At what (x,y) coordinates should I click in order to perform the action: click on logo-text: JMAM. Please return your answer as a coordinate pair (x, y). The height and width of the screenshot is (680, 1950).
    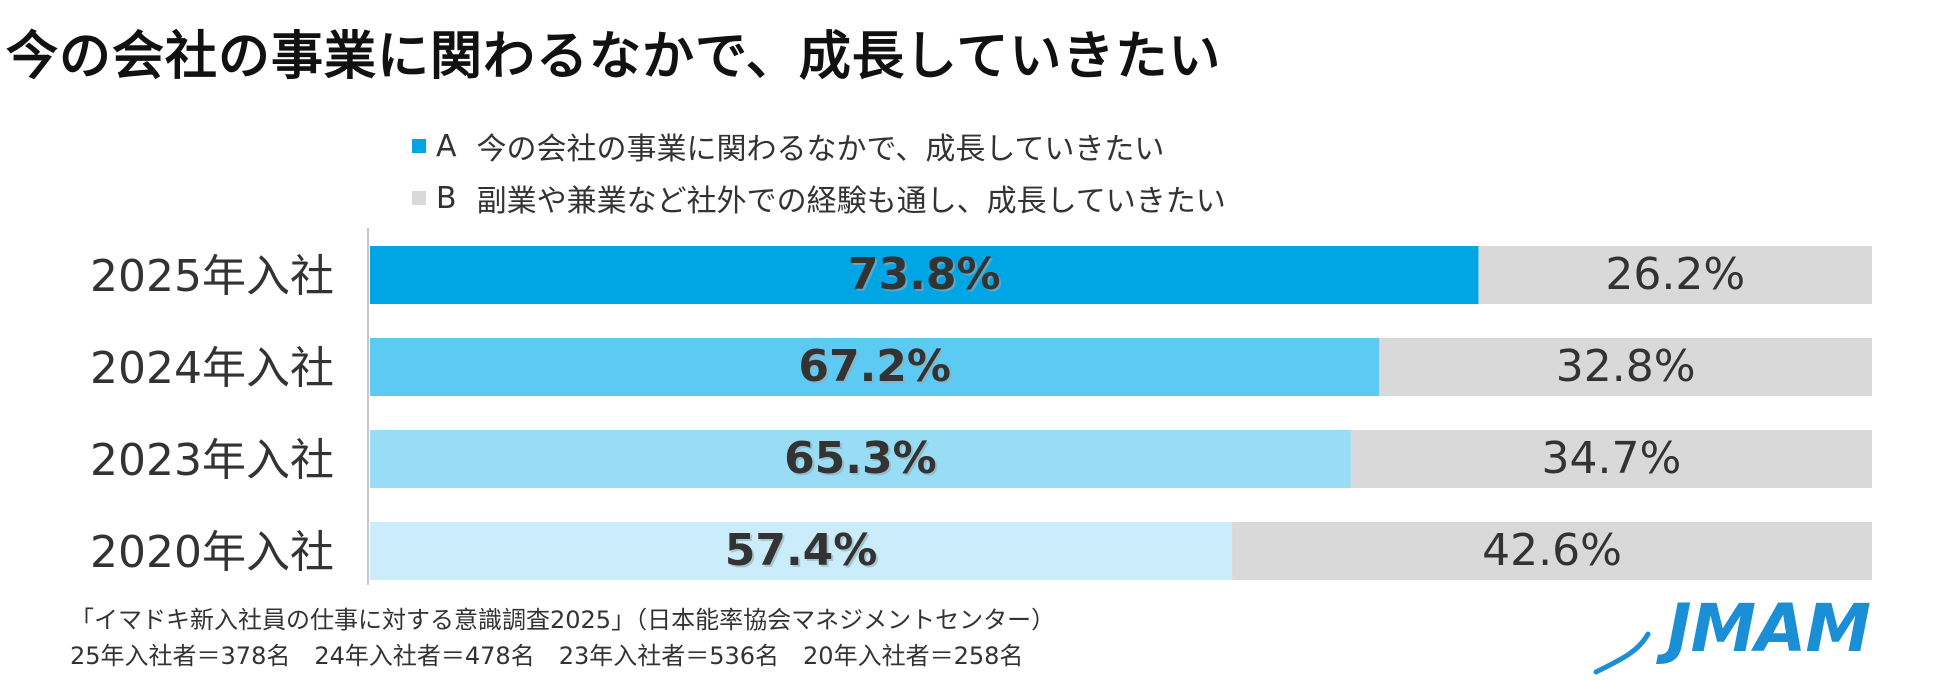
    Looking at the image, I should click on (1769, 628).